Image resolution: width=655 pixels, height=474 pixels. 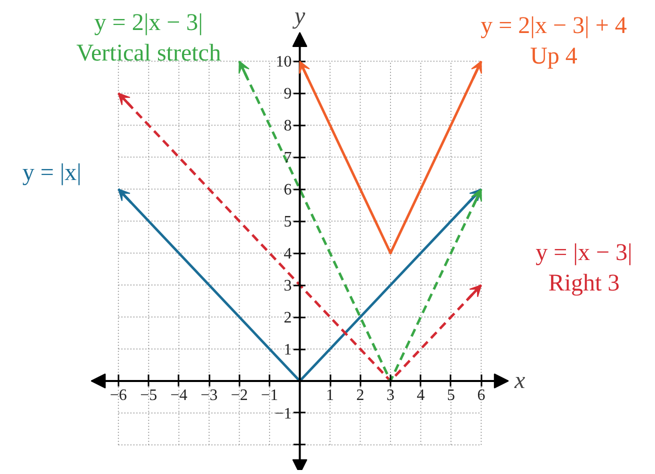 I want to click on y-axis-title: y, so click(x=299, y=16).